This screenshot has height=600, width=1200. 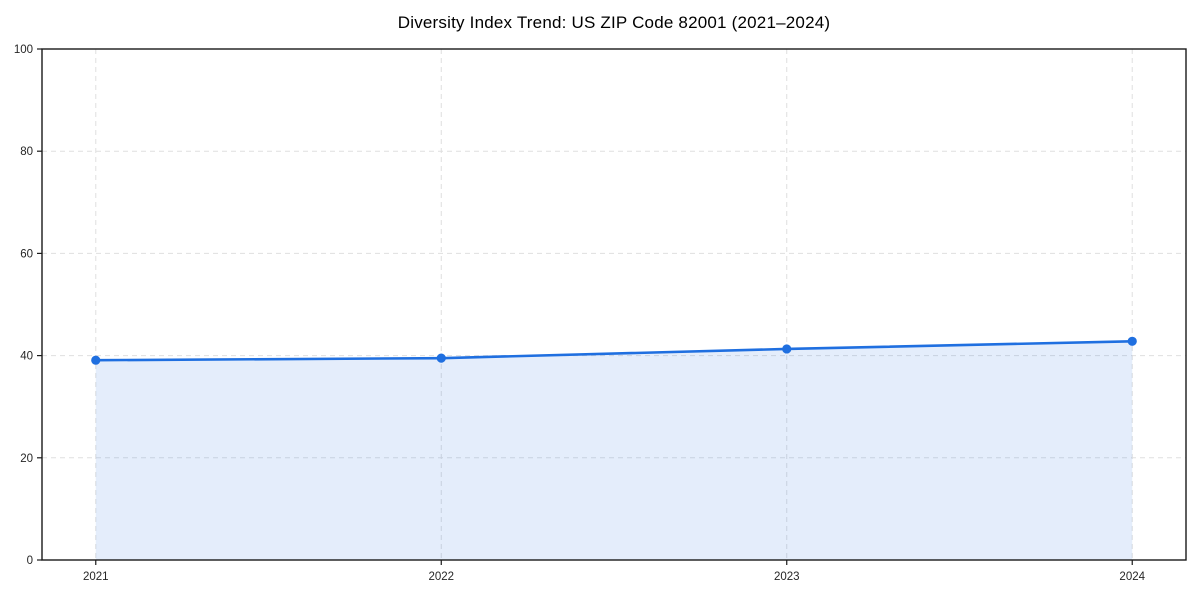 I want to click on x-tick-label: 2023, so click(x=787, y=577).